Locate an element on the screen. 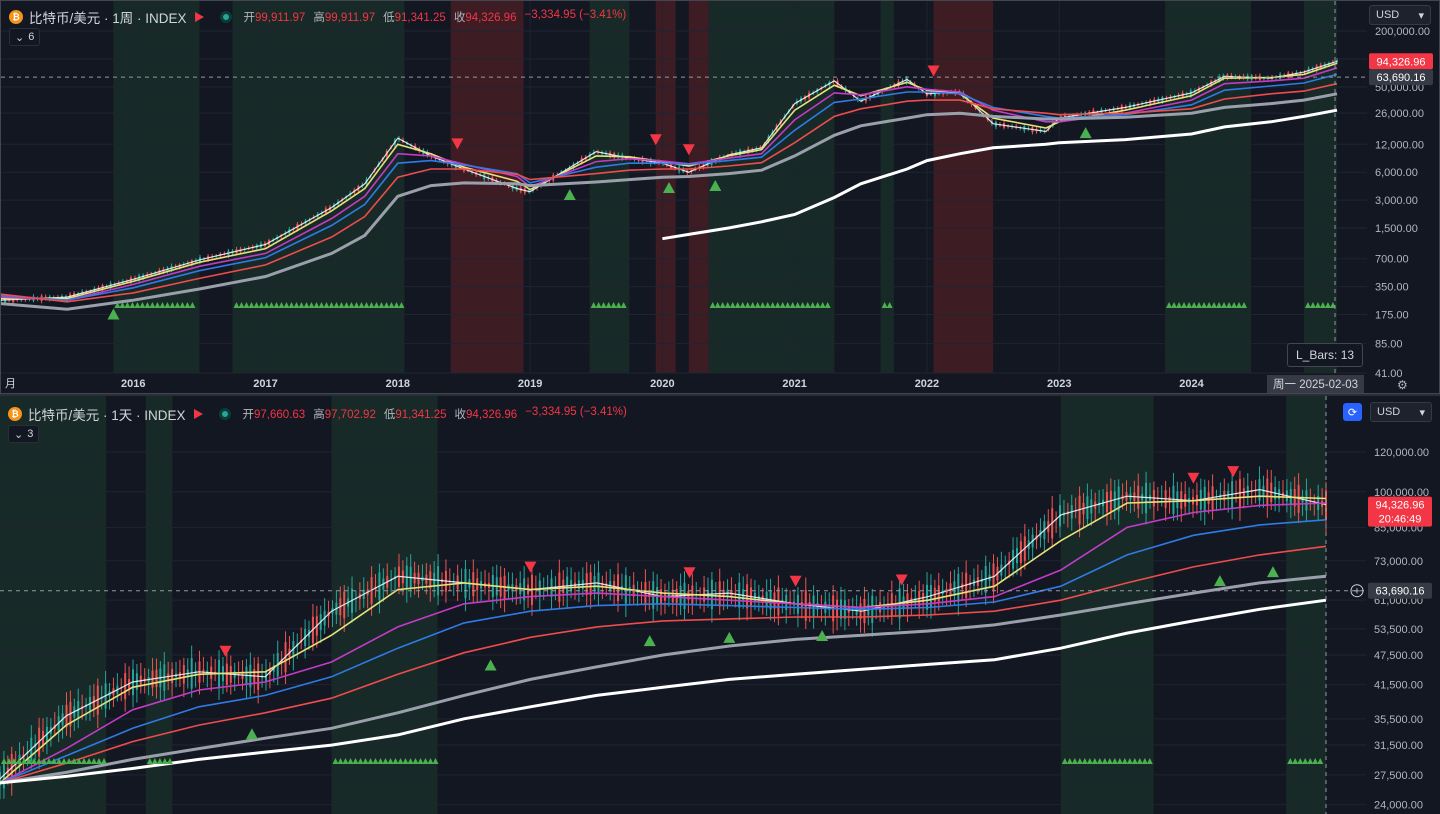 This screenshot has height=814, width=1440. countdown-label-bg is located at coordinates (1400, 518).